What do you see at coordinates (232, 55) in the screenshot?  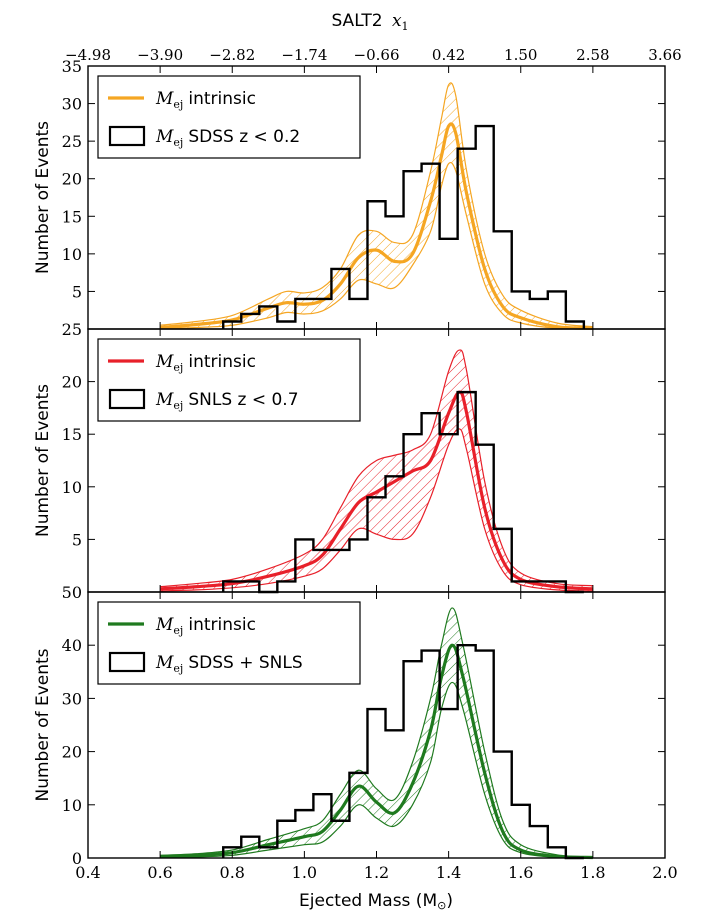 I see `top-tick-label: −2.82` at bounding box center [232, 55].